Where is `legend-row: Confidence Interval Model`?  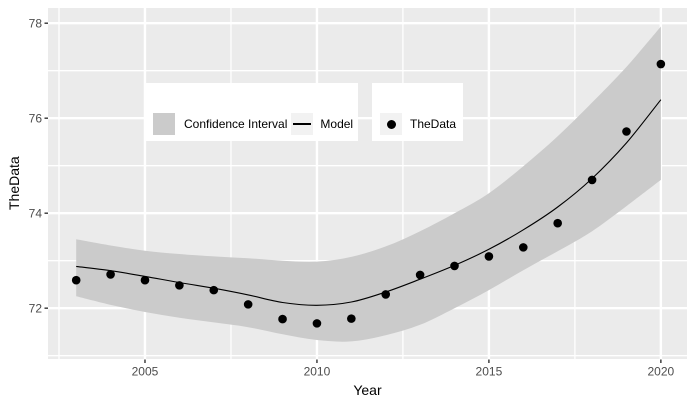
legend-row: Confidence Interval Model is located at coordinates (253, 124).